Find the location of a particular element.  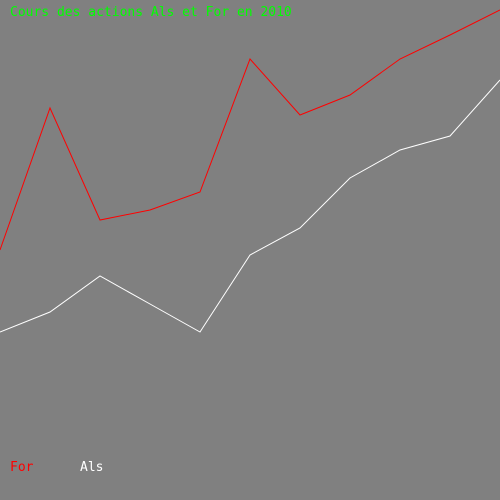

chart-title: Cours des actions Als et For en 2010 is located at coordinates (151, 12).